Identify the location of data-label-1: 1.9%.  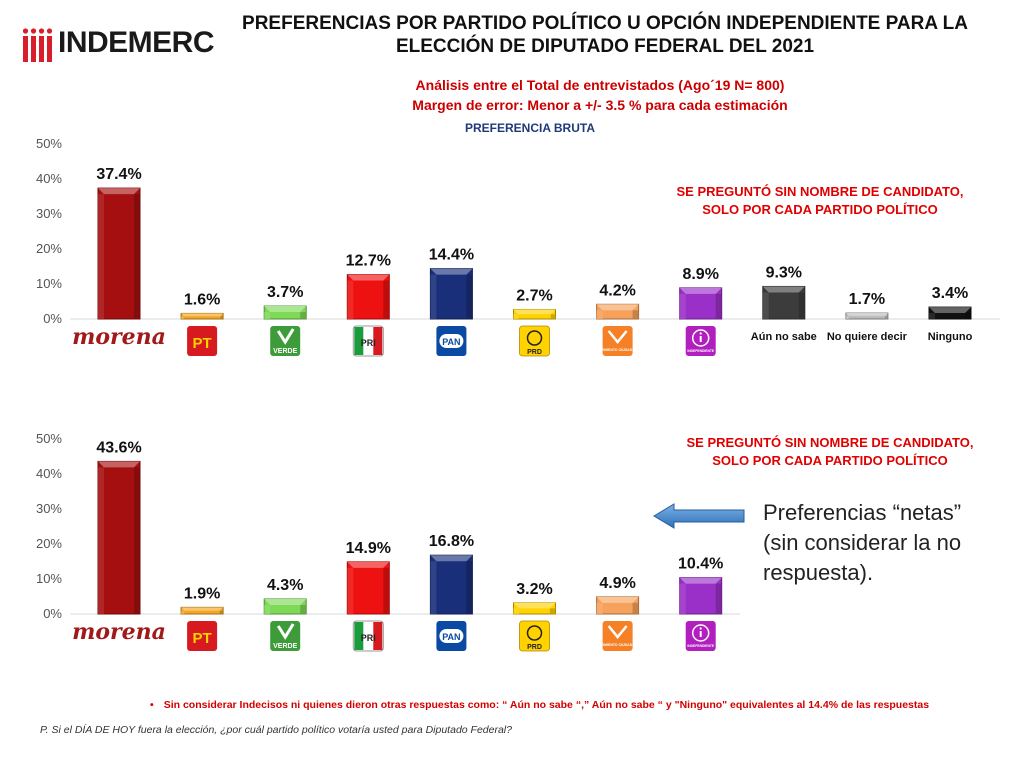
(202, 593).